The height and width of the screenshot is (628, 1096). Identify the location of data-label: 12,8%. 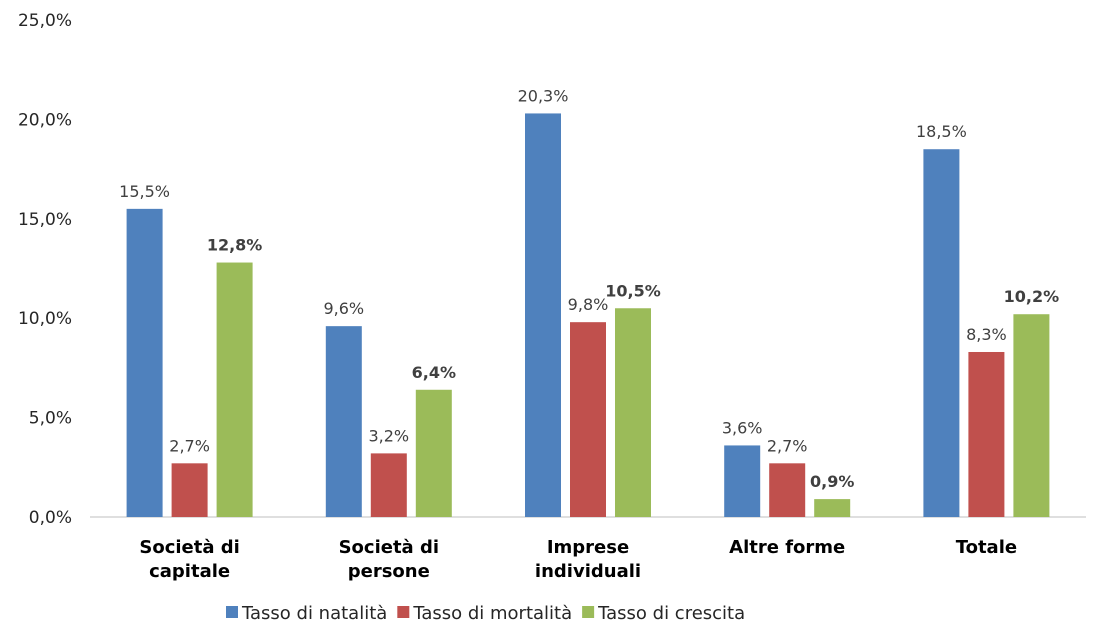
(235, 245).